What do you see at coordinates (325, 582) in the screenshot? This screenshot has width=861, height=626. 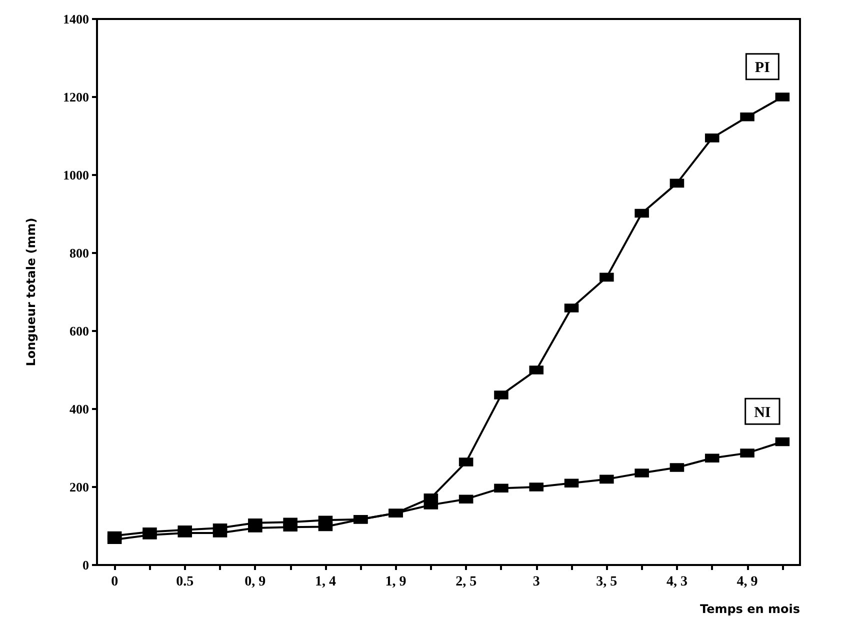 I see `x-tick-label: 1, 4` at bounding box center [325, 582].